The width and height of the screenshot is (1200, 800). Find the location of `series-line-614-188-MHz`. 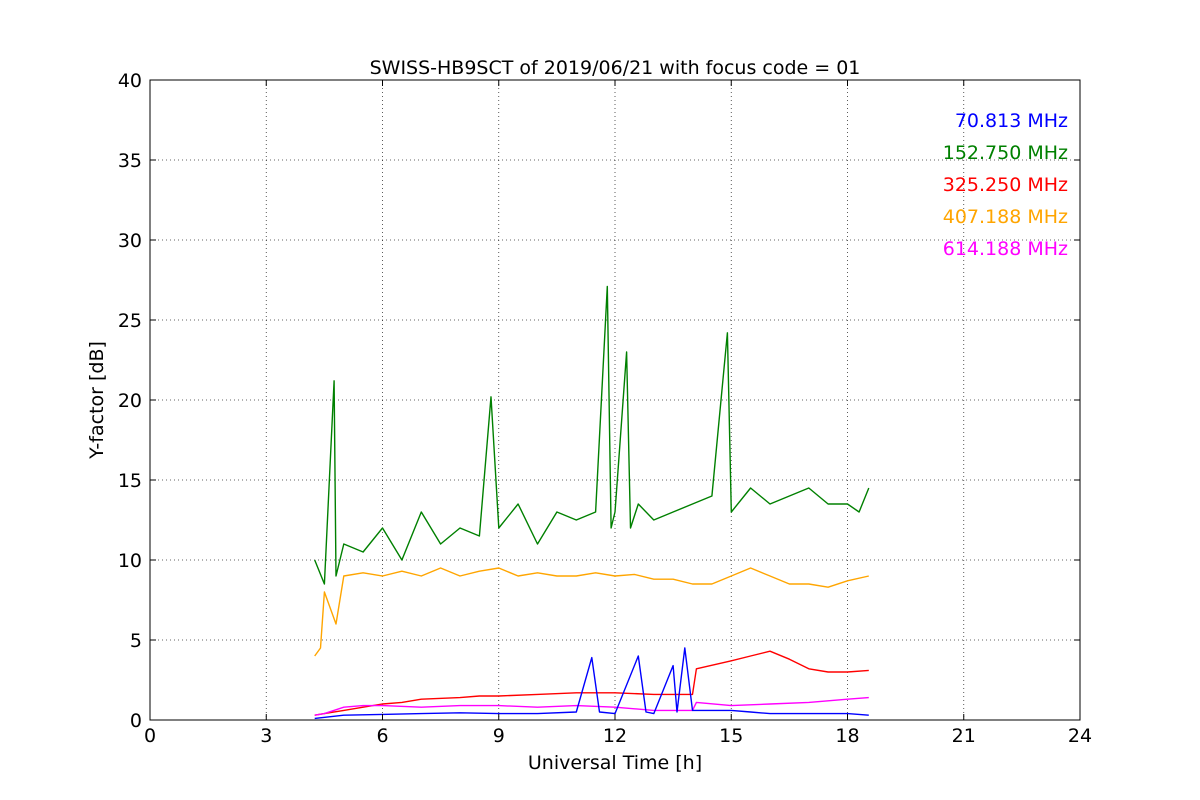

series-line-614-188-MHz is located at coordinates (591, 706).